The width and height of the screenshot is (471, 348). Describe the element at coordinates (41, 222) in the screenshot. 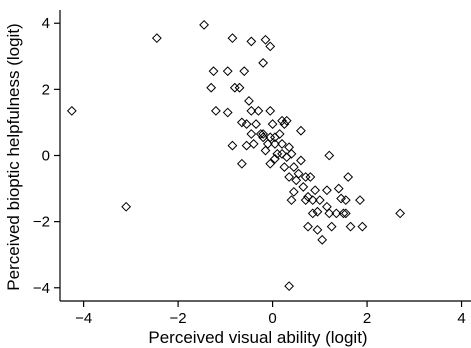

I see `y-tick-label: −2` at that location.